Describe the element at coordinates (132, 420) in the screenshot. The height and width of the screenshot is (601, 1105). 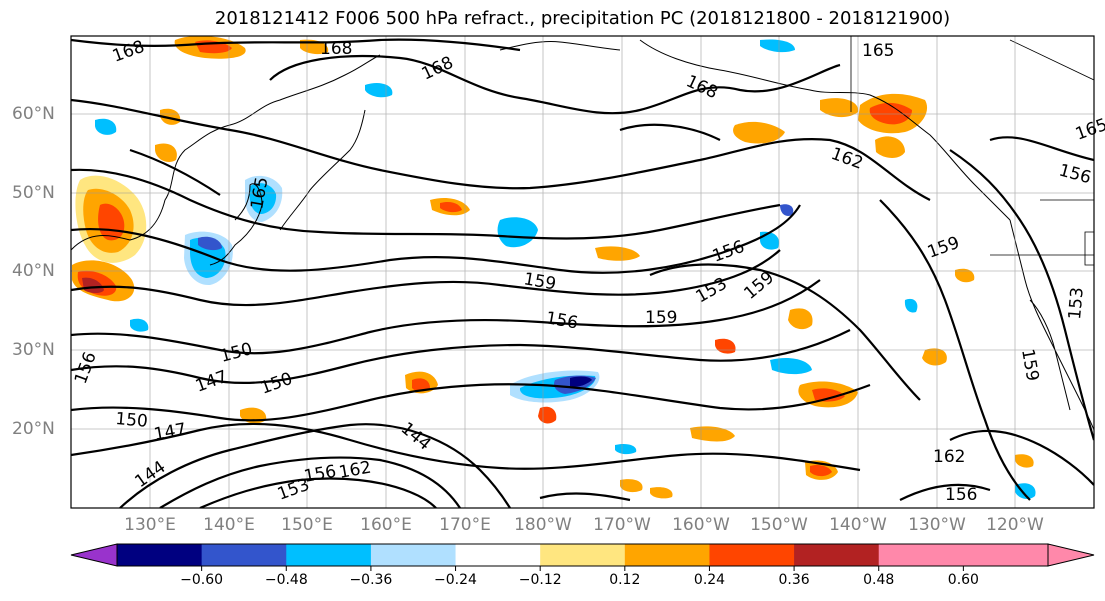
I see `contour-label: 150` at that location.